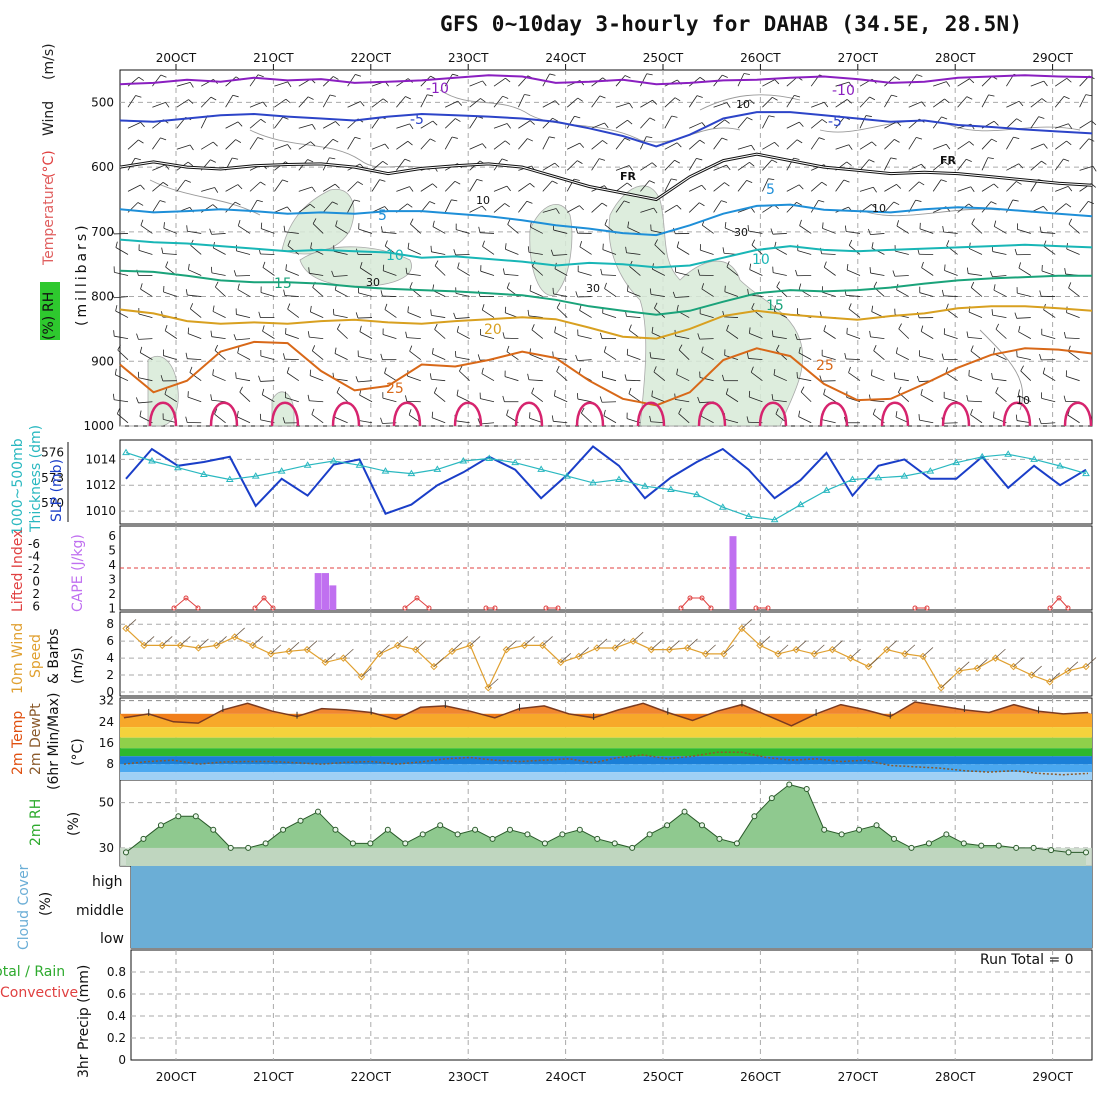 The width and height of the screenshot is (1100, 1100). I want to click on y-tick-label: 2, so click(36, 594).